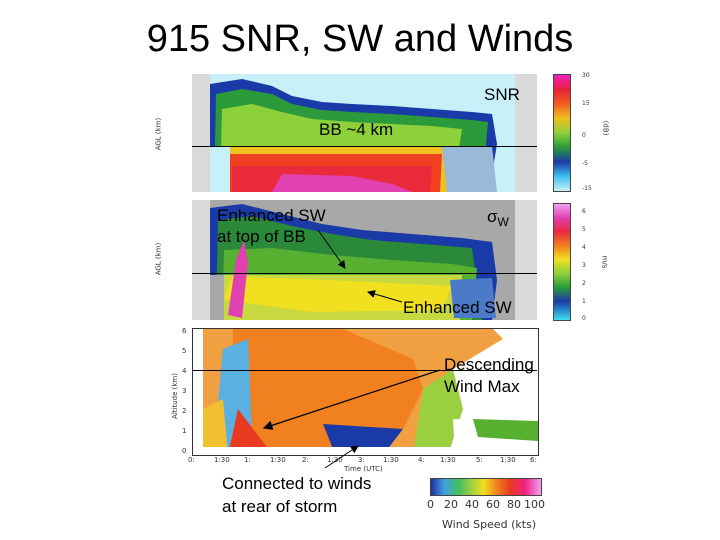  I want to click on wind-xtick-2: 1:, so click(247, 460).